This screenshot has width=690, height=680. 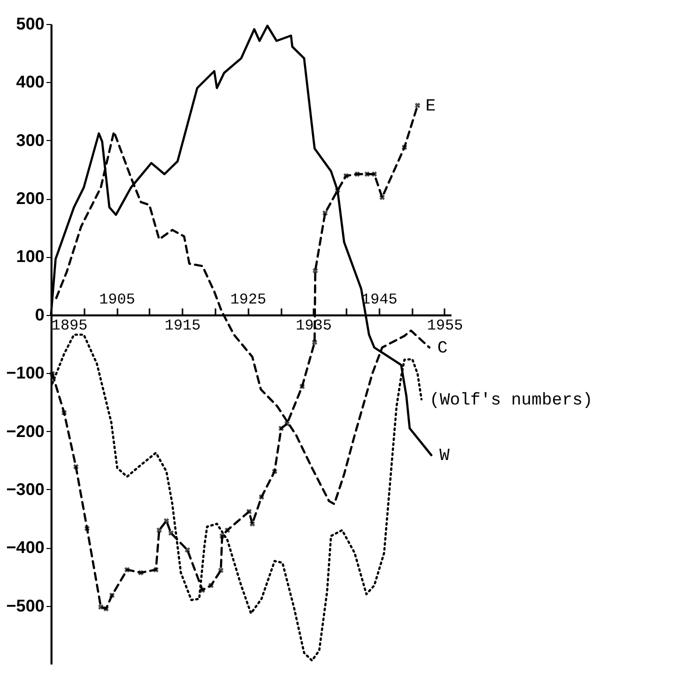 I want to click on y-tick-label: −200, so click(x=25, y=431).